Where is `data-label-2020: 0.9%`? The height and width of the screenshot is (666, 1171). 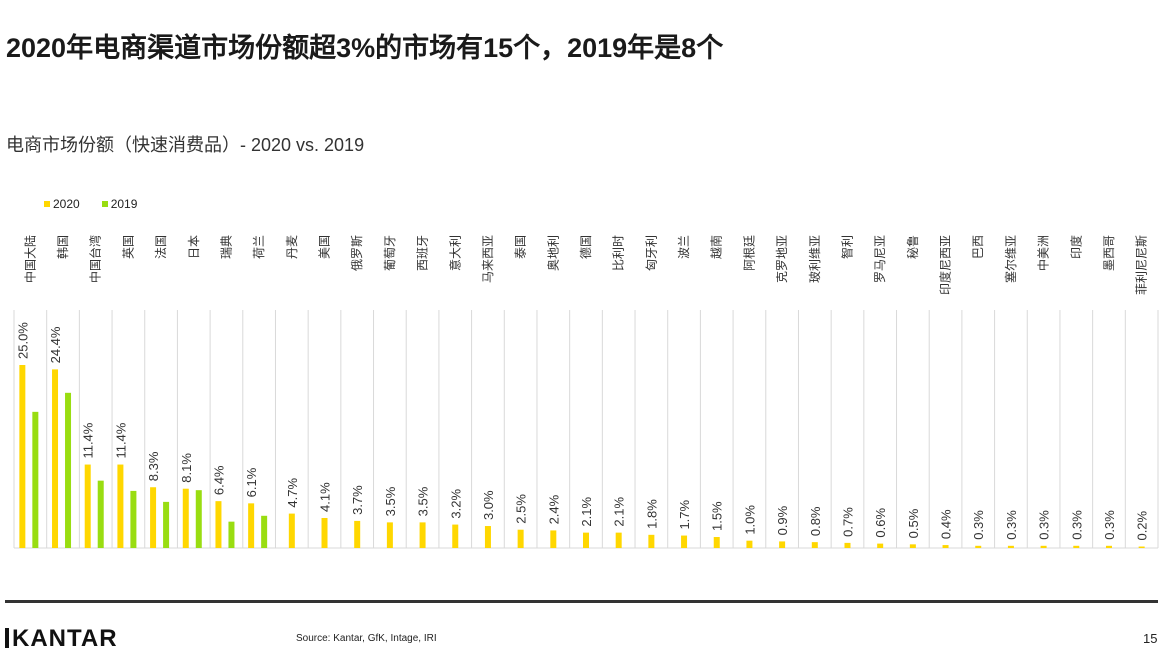
data-label-2020: 0.9% is located at coordinates (782, 520).